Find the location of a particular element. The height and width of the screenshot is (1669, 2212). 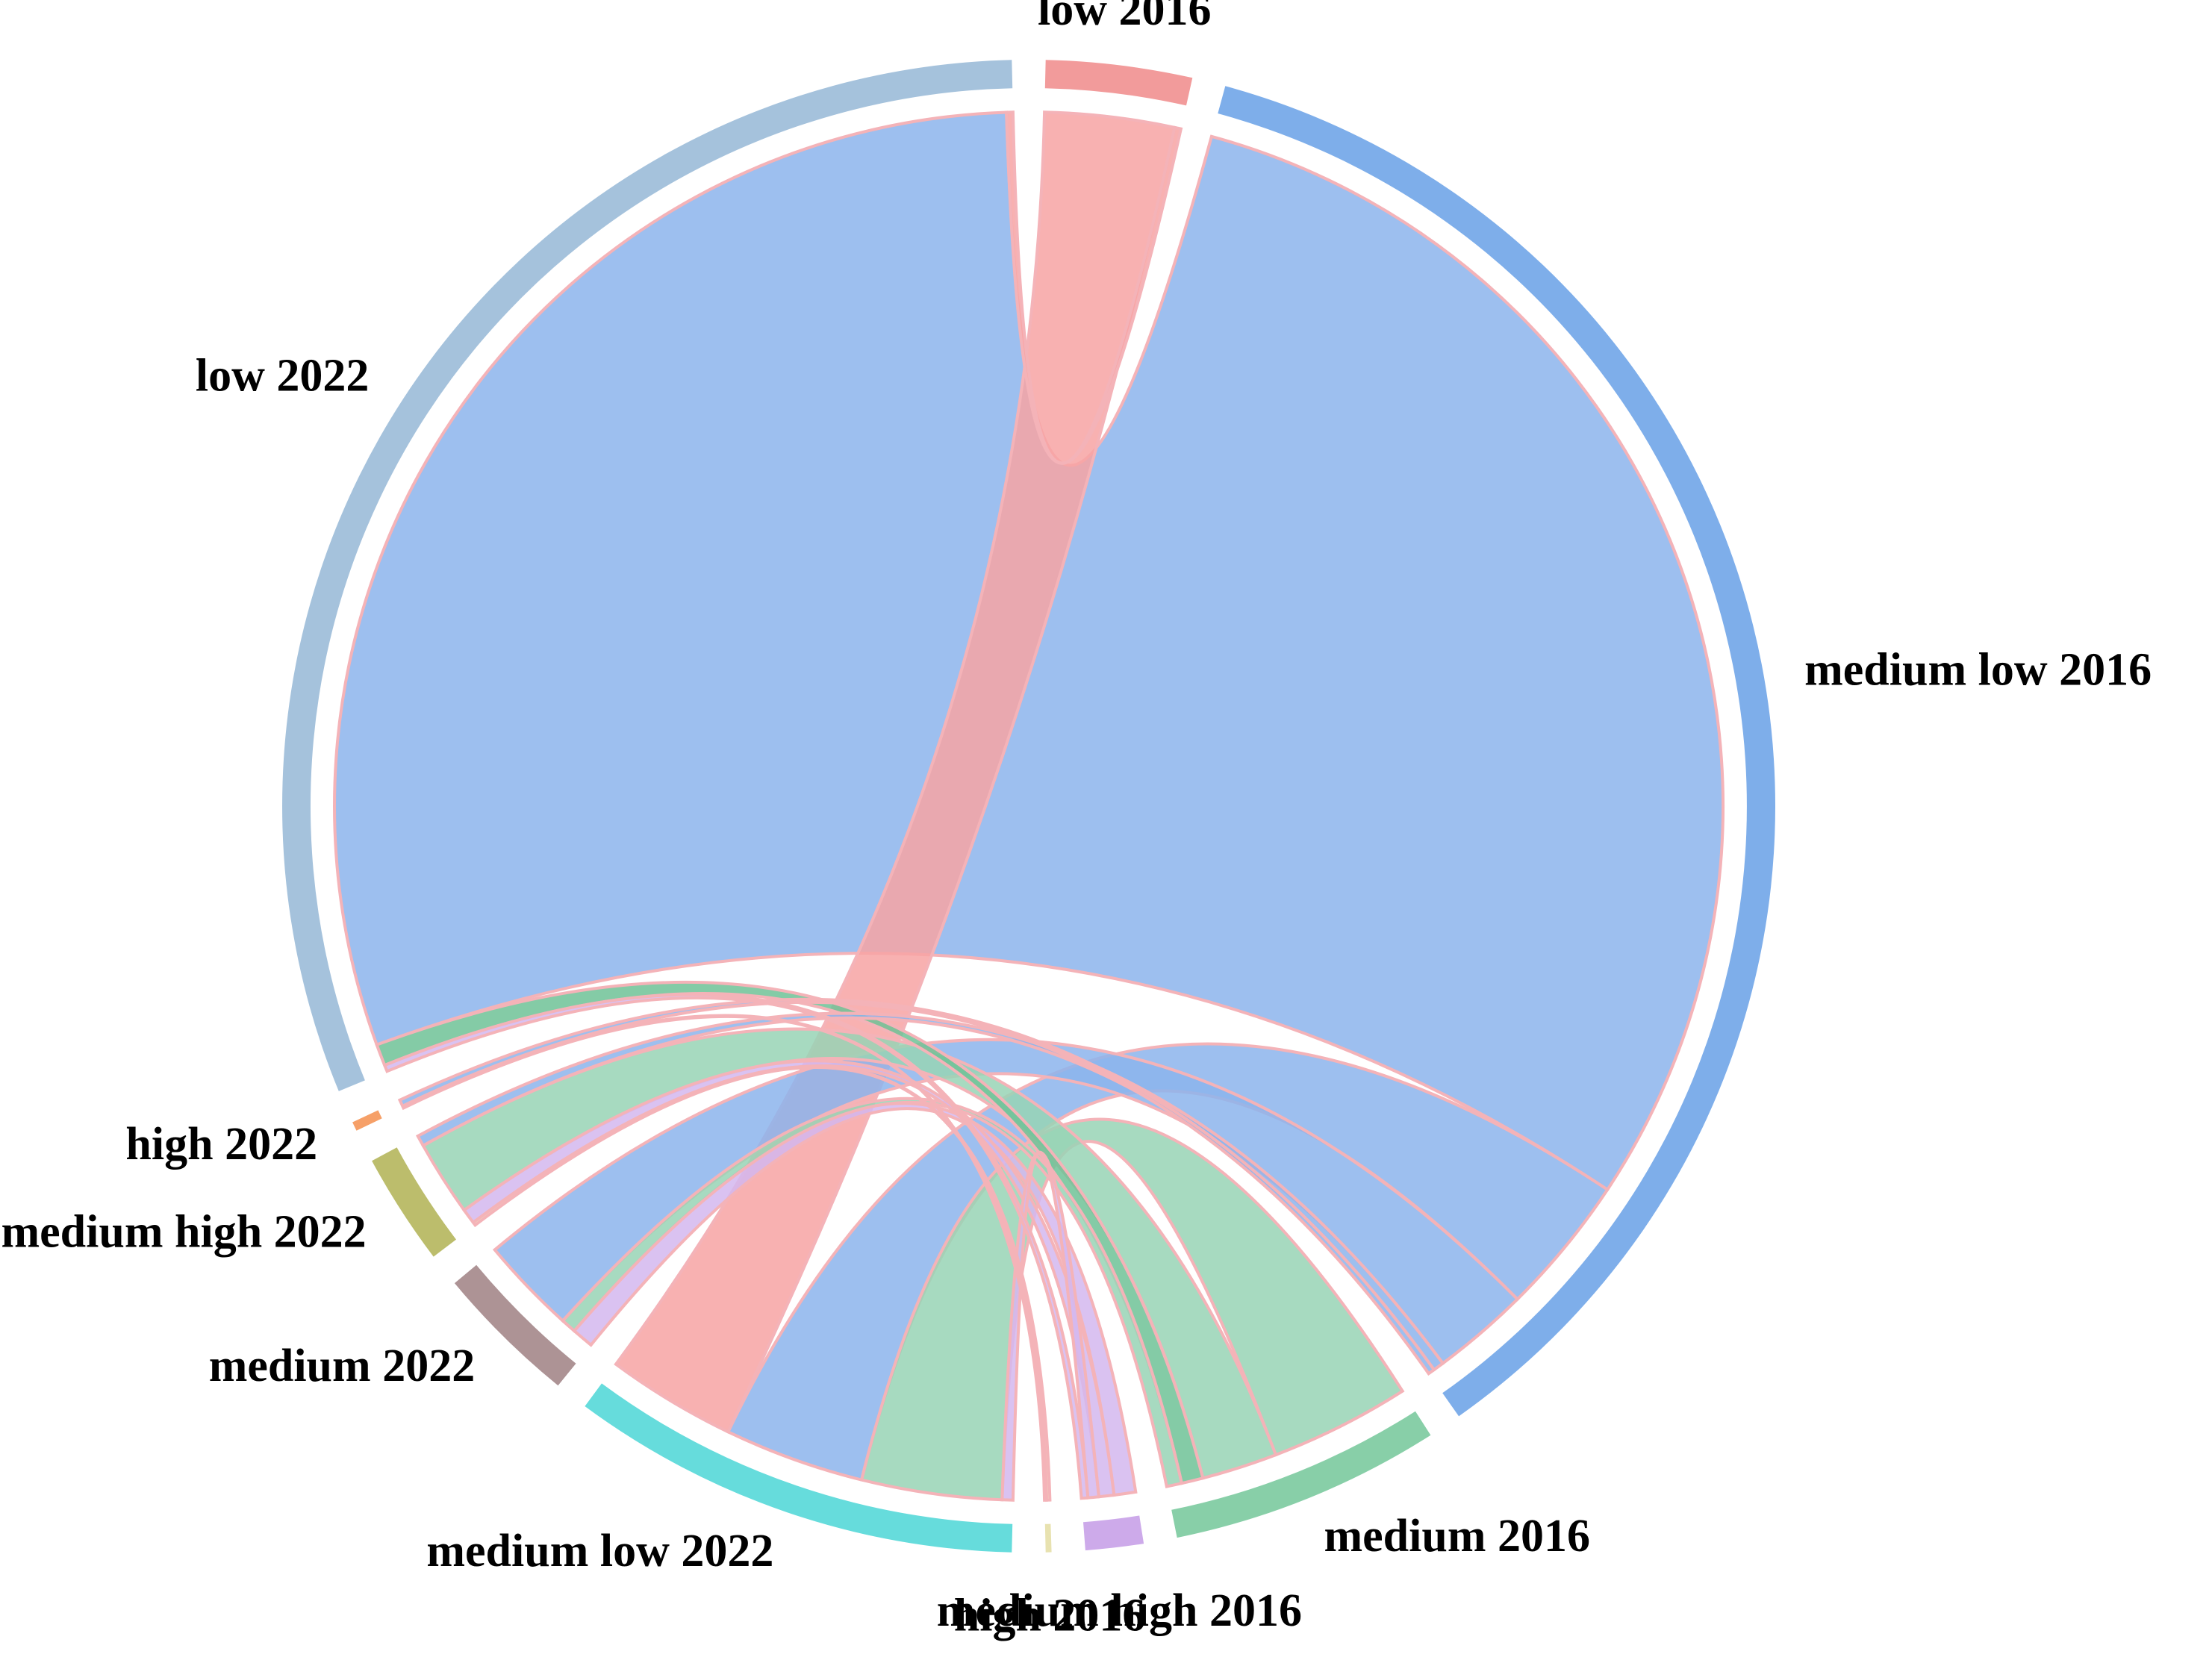

label-low-2022: low 2022 is located at coordinates (283, 376).